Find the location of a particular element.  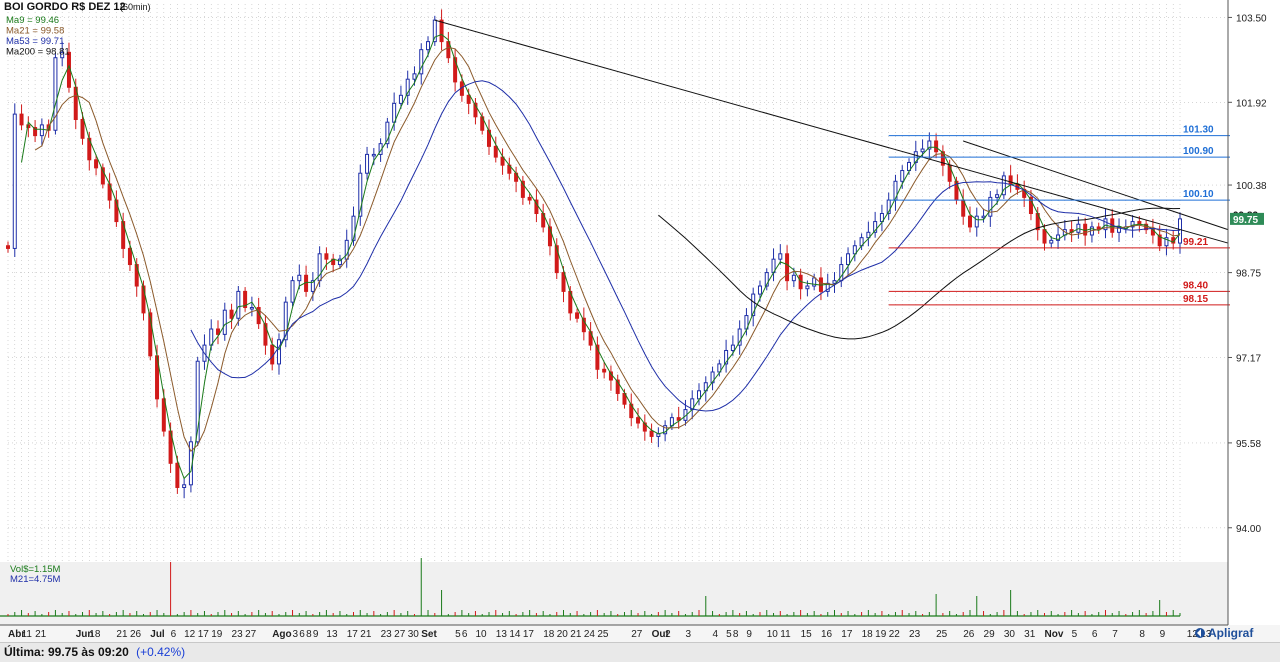

time-tick-label: 31 is located at coordinates (1030, 634).